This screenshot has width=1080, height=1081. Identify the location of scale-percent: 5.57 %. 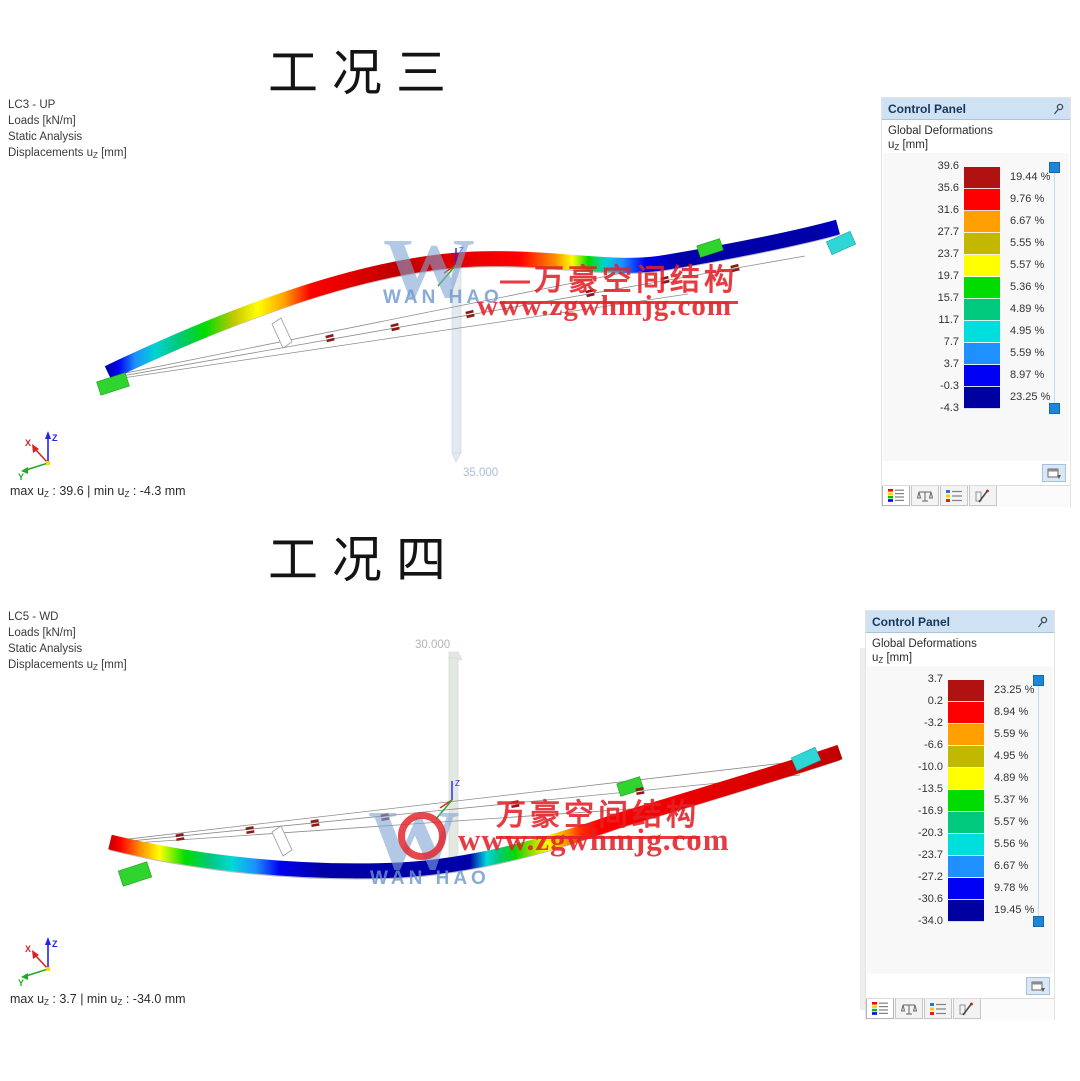
(1011, 822).